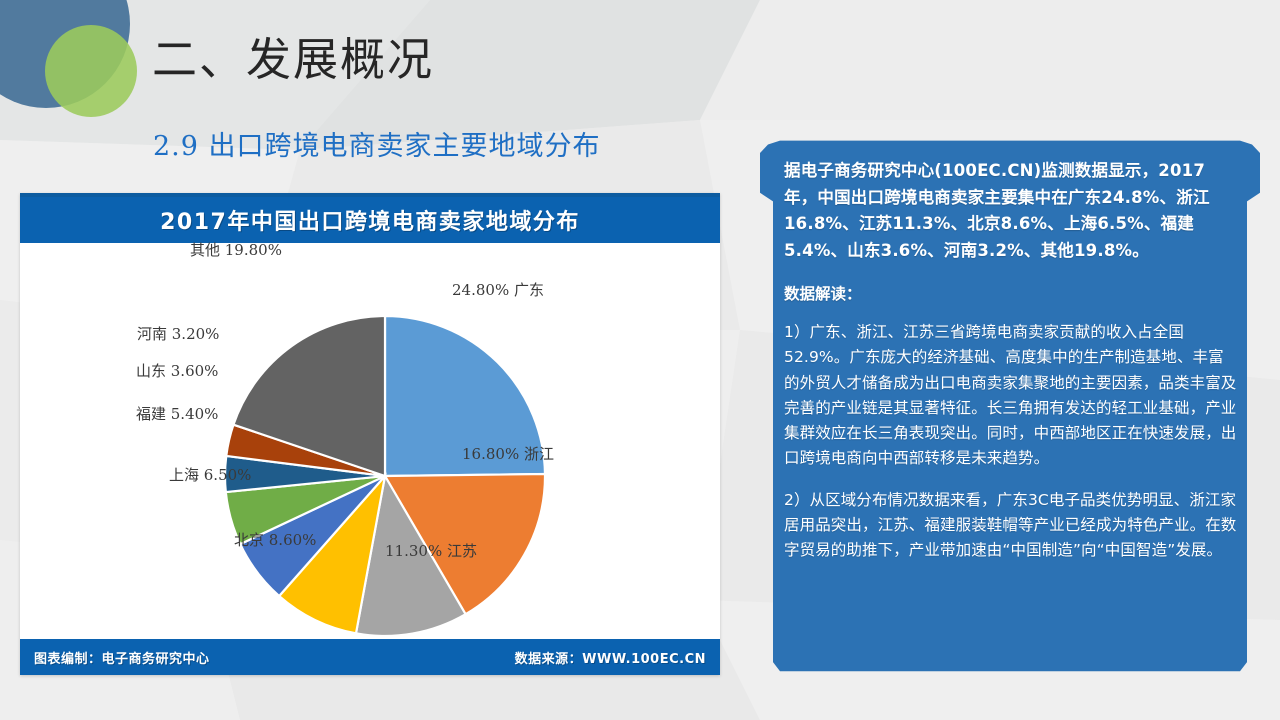  What do you see at coordinates (177, 371) in the screenshot?
I see `pie-label-shandong: 山东 3.60%` at bounding box center [177, 371].